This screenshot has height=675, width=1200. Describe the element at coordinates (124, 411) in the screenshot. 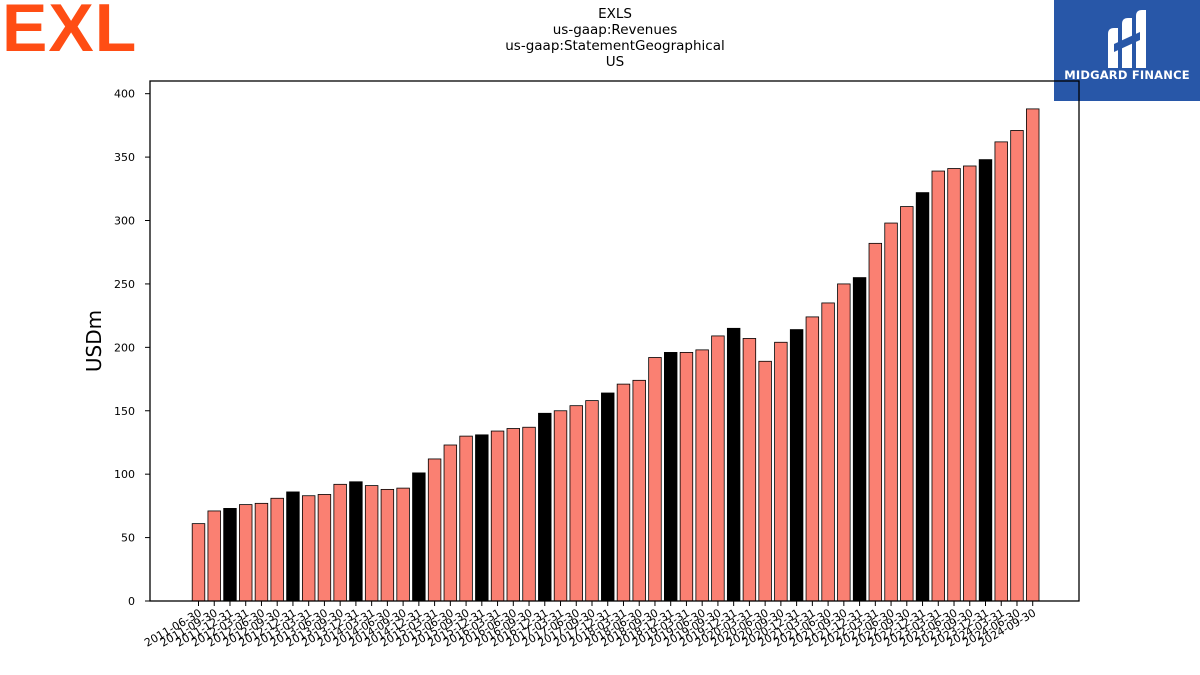

I see `y-tick-label: 150` at that location.